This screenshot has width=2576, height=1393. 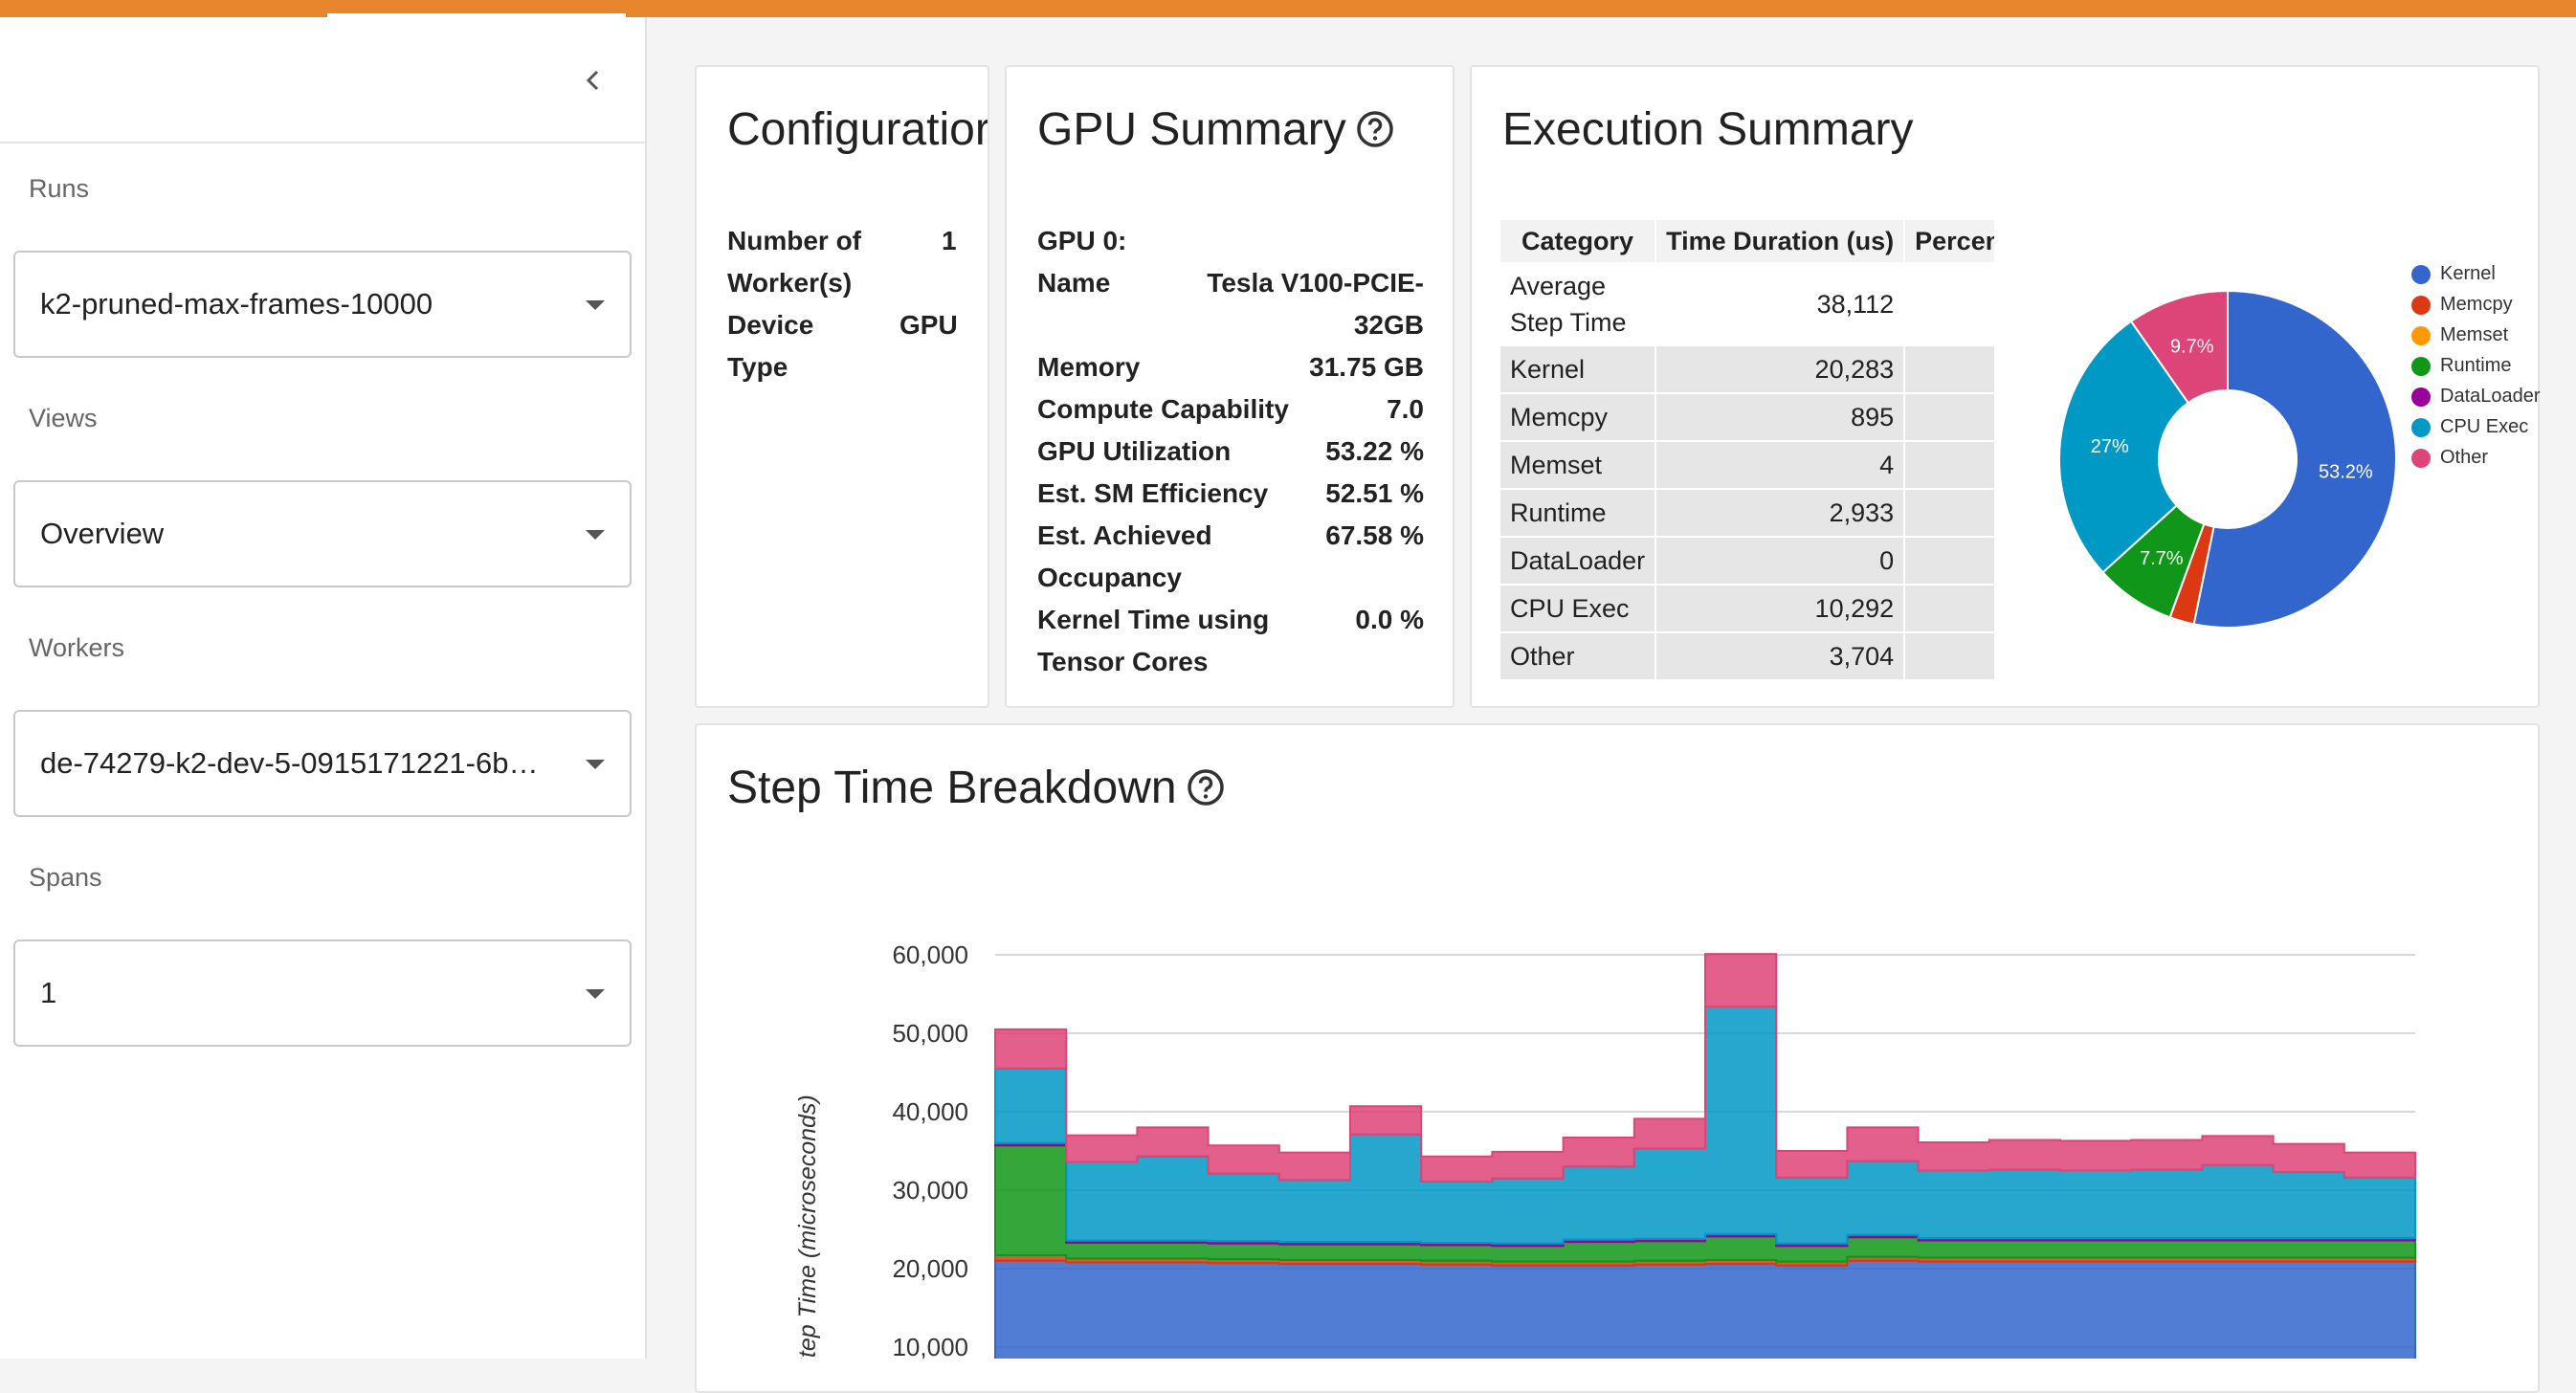 I want to click on legend-item: Memcpy, so click(x=2476, y=304).